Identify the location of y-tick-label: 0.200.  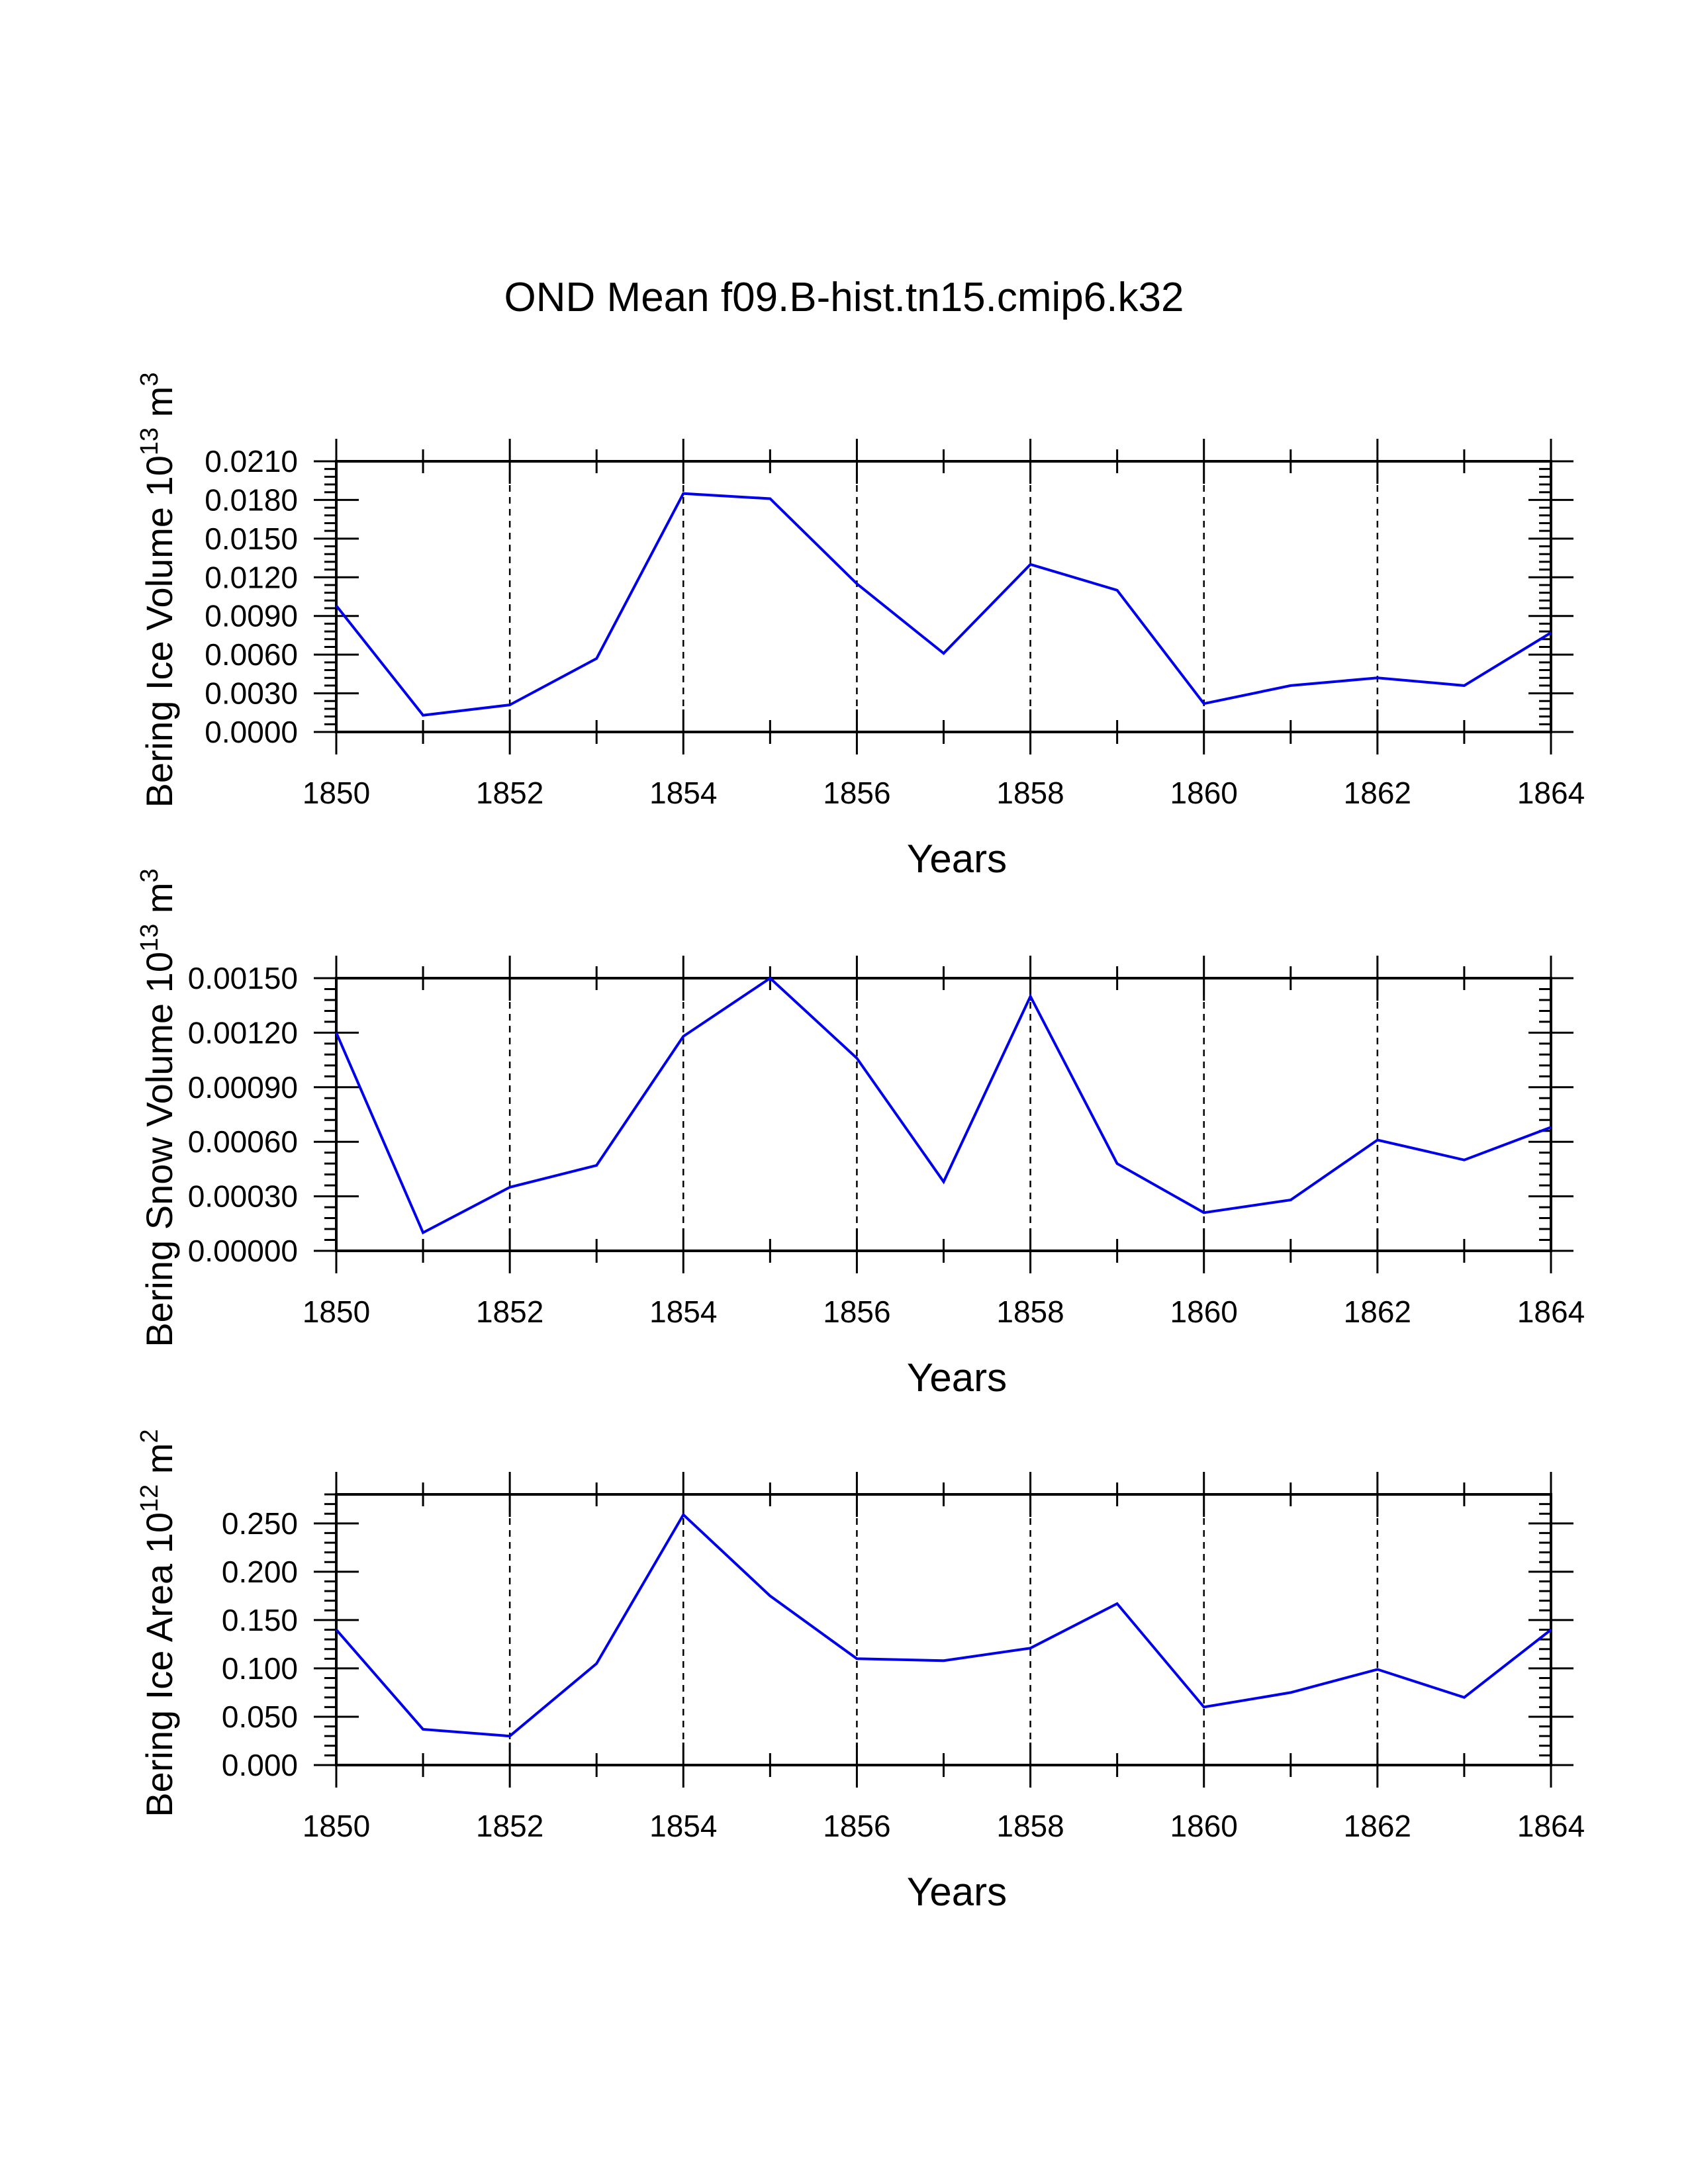
(260, 1572).